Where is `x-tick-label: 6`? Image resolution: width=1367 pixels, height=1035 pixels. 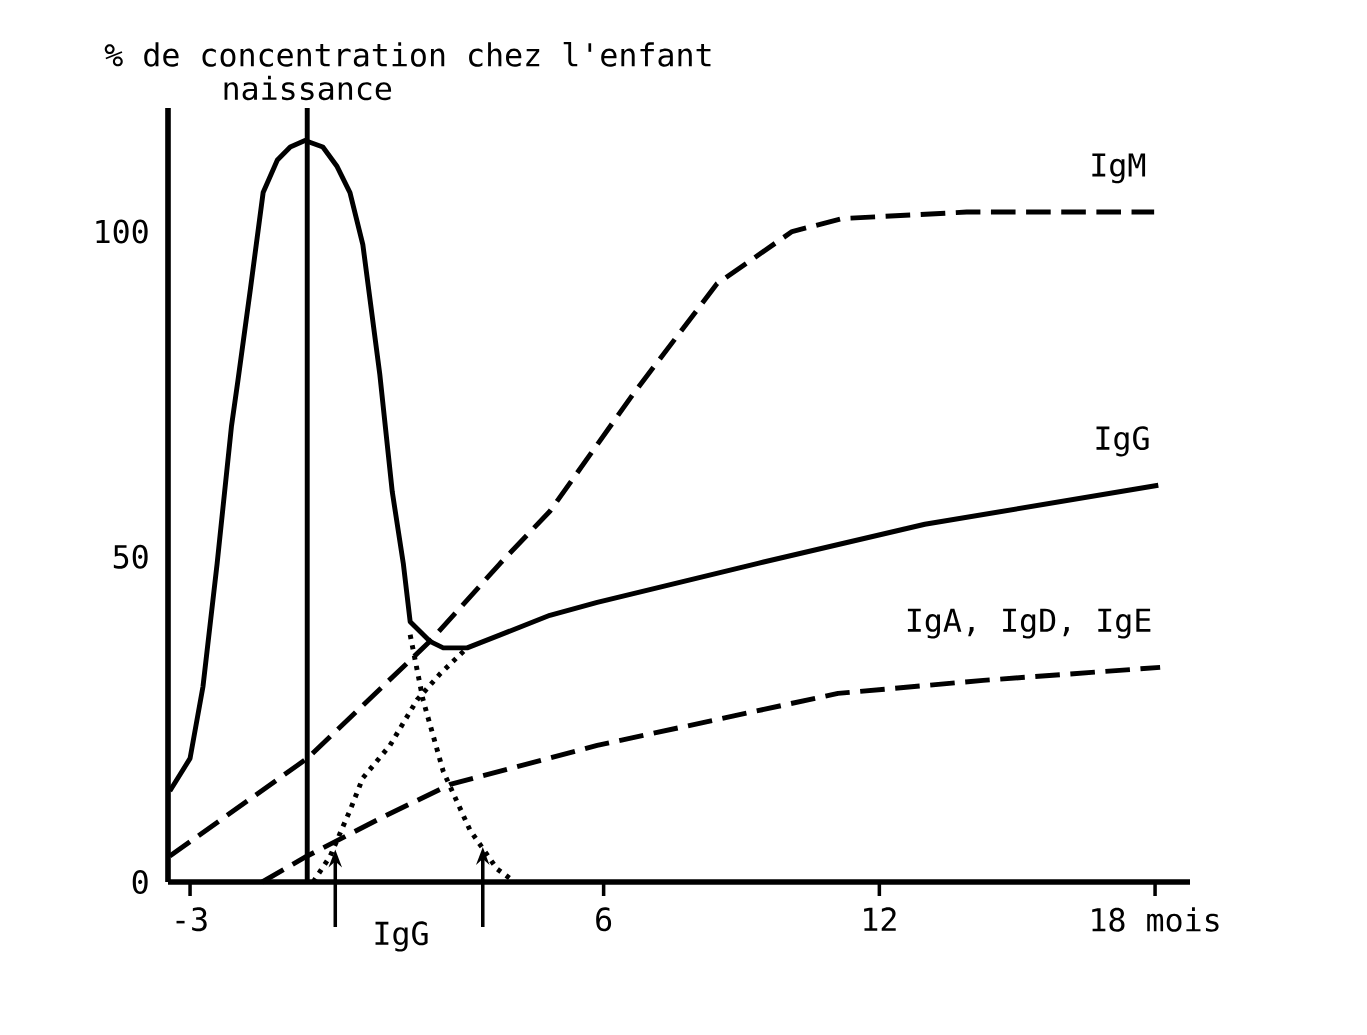
x-tick-label: 6 is located at coordinates (604, 919).